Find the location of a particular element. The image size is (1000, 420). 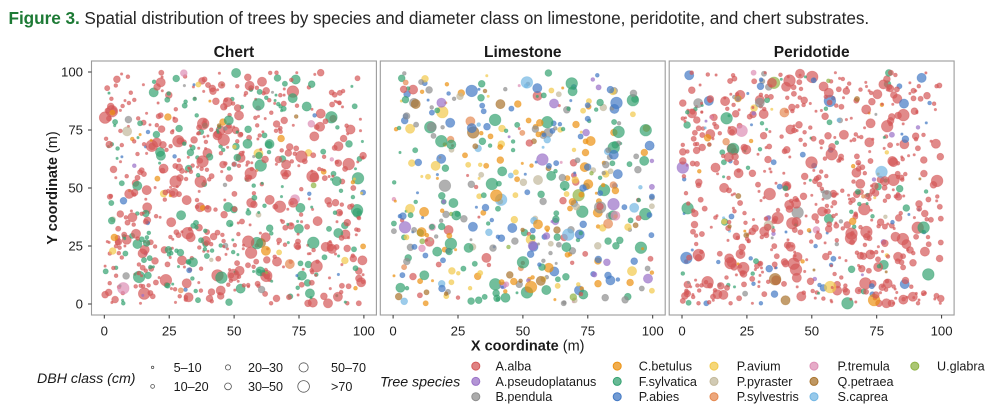

svg-text: >70 is located at coordinates (341, 387).